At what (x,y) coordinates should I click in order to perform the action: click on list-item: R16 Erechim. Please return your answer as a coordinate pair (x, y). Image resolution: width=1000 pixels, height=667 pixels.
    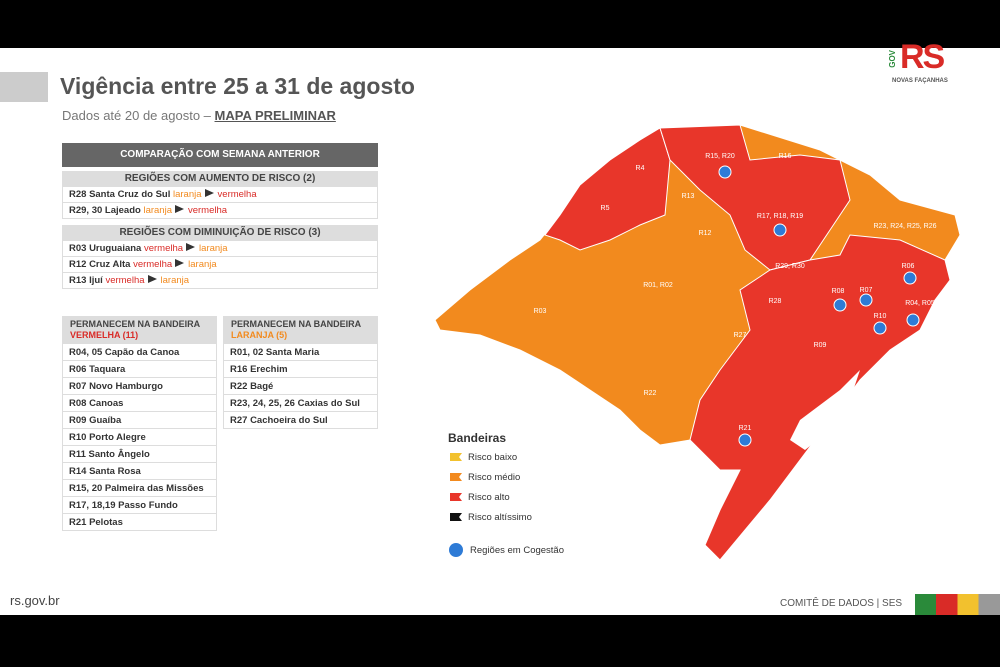
    Looking at the image, I should click on (300, 369).